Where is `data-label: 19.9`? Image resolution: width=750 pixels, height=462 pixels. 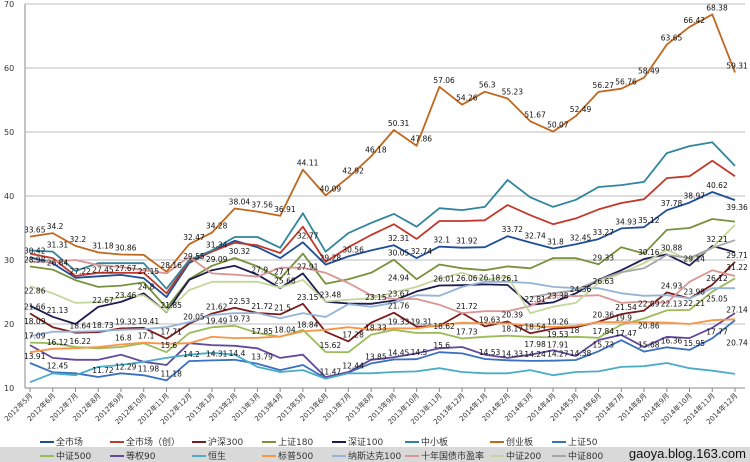 data-label: 19.9 is located at coordinates (623, 318).